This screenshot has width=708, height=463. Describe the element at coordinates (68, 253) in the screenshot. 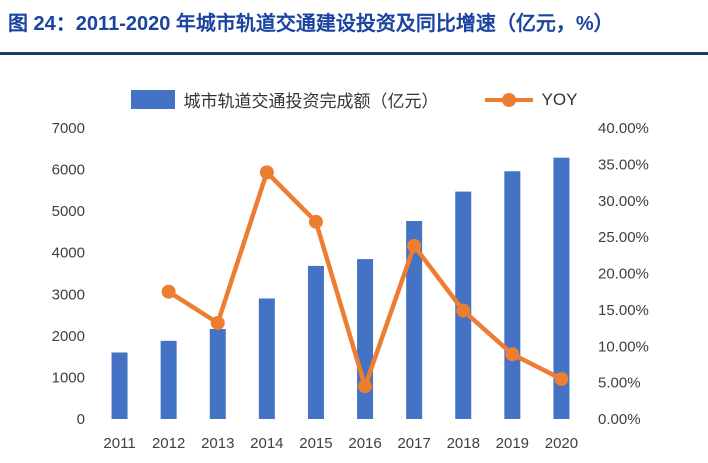

I see `left-axis-tick-label: 4000` at that location.